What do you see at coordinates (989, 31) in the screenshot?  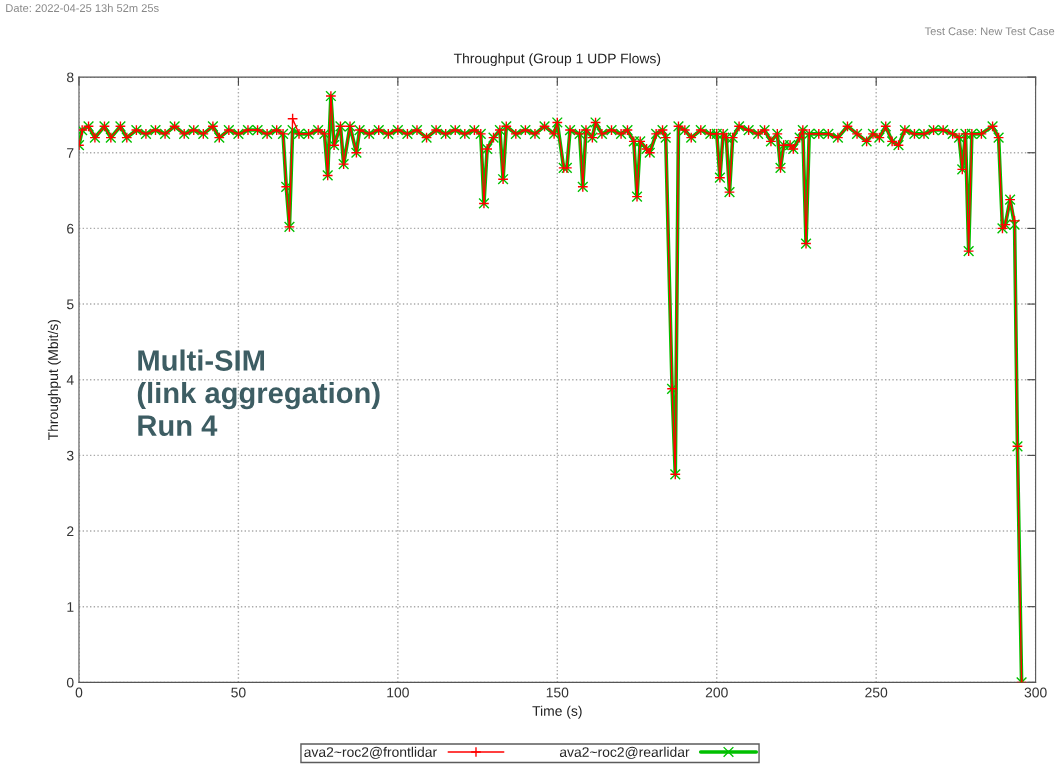 I see `text: Test Case: New Test Case` at bounding box center [989, 31].